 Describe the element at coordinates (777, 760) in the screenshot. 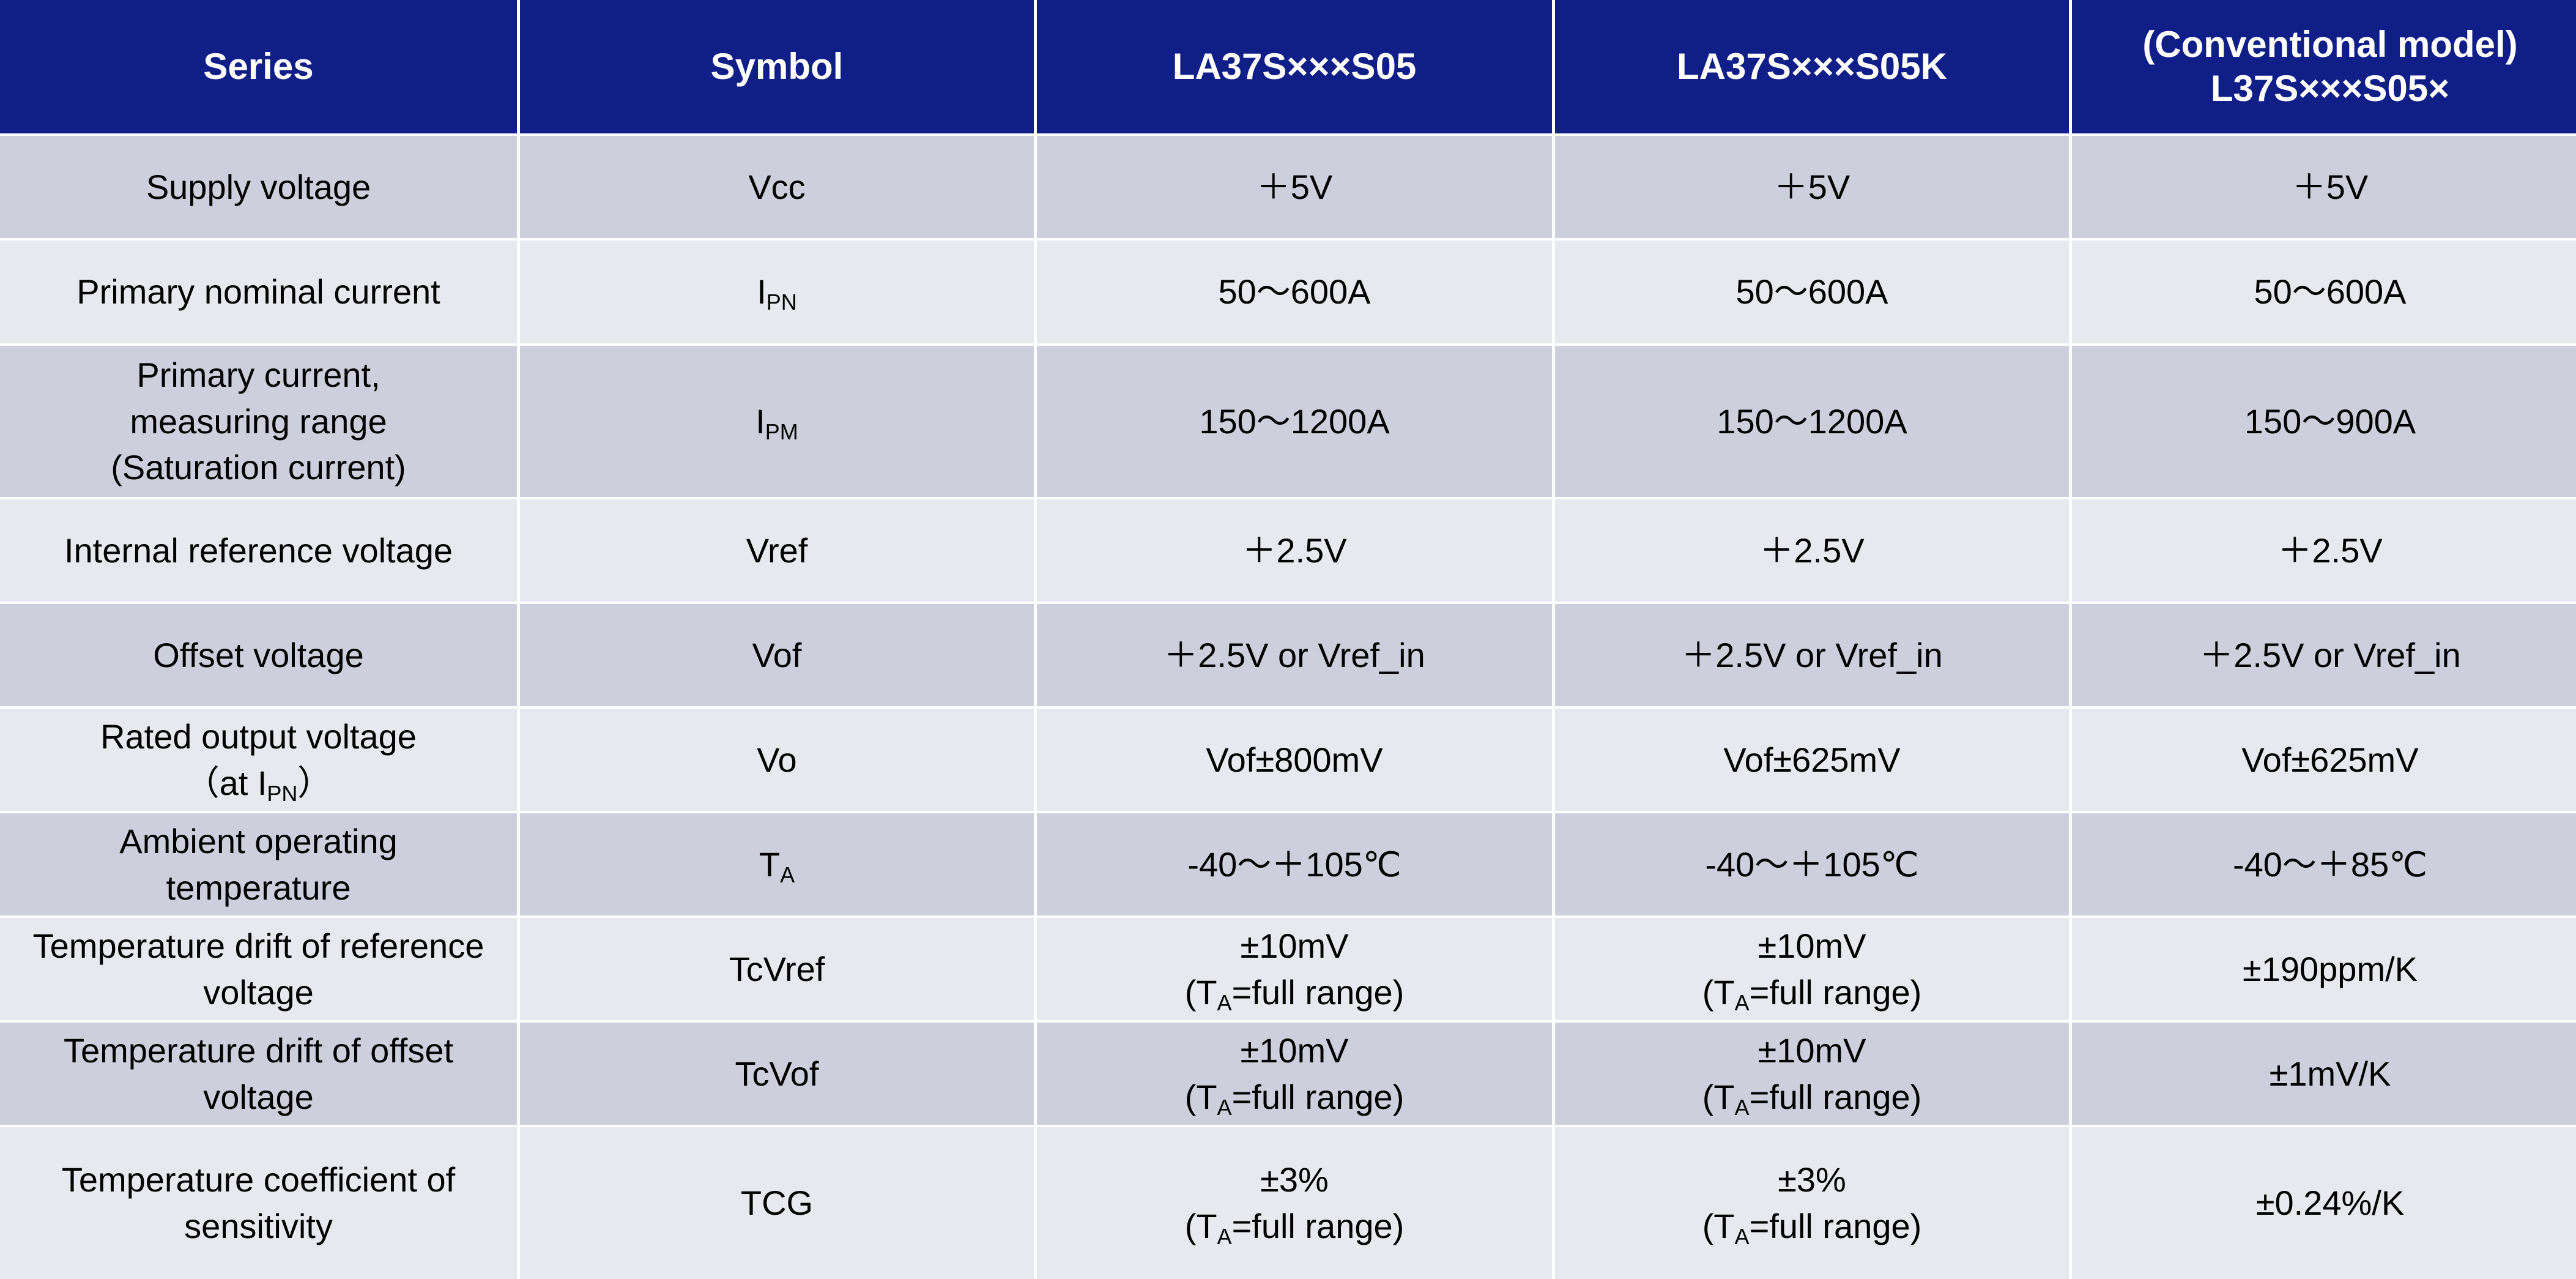

I see `row-symbol: Vo` at that location.